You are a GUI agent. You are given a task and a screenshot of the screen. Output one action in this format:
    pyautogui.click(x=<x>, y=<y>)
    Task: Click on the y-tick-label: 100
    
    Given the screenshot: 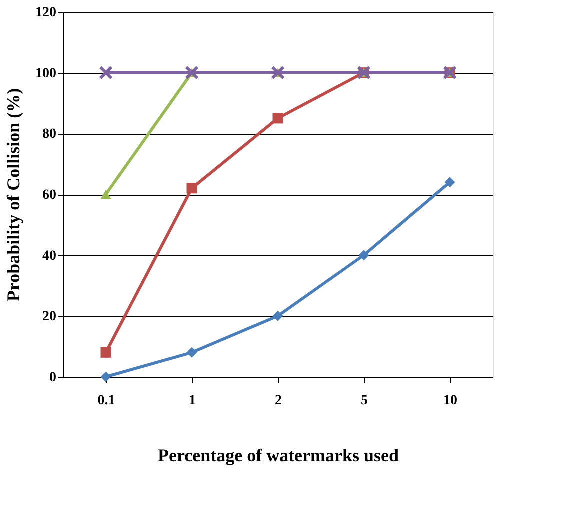 What is the action you would take?
    pyautogui.click(x=46, y=74)
    